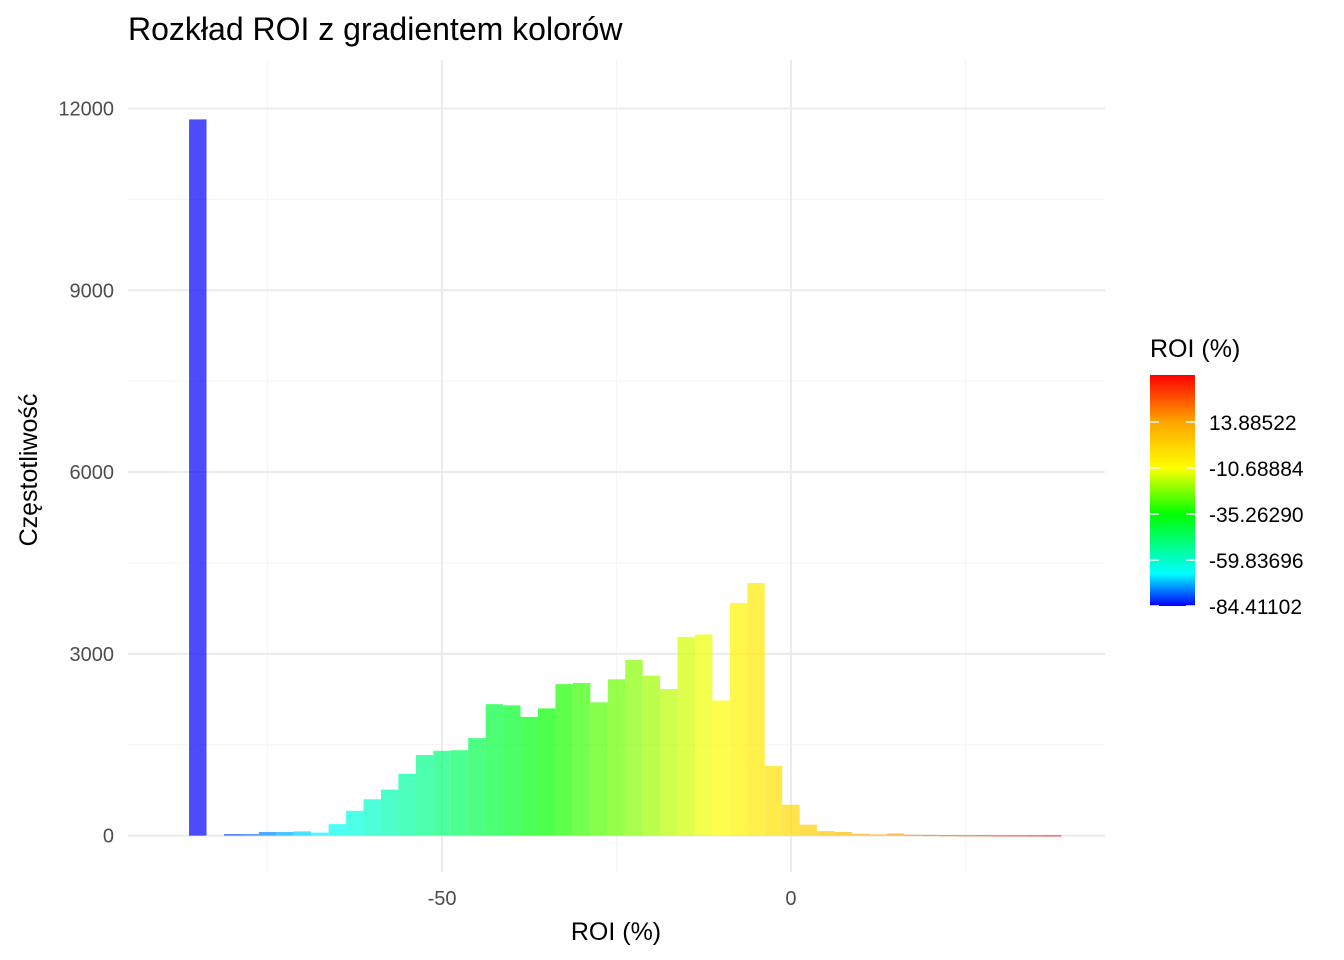 The width and height of the screenshot is (1344, 960). I want to click on y-axis-tick-labels: 0 3000 6000 9000 12000, so click(86, 472).